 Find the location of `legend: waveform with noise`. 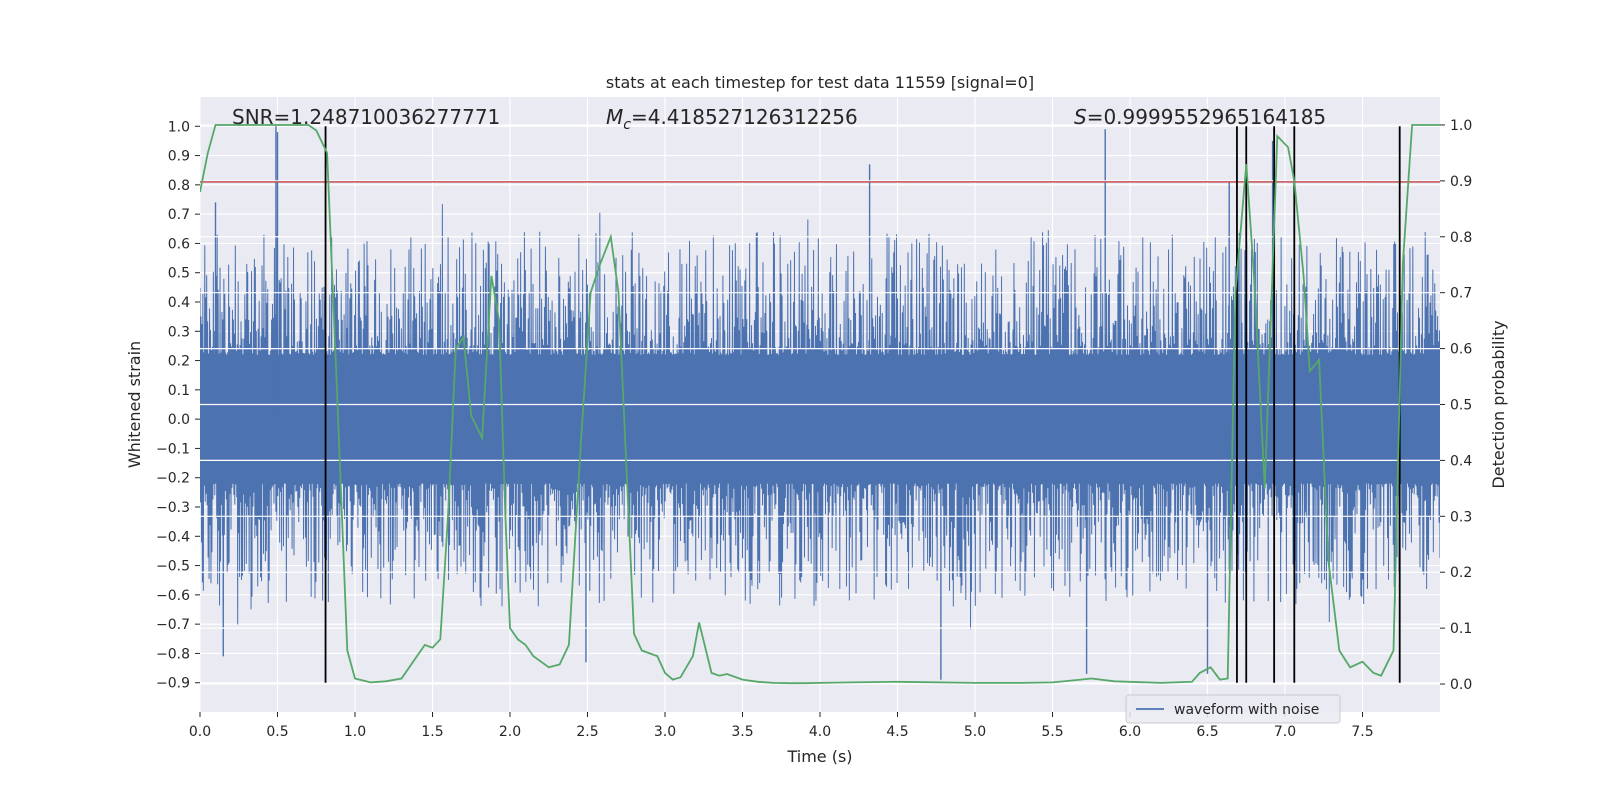

legend: waveform with noise is located at coordinates (1233, 709).